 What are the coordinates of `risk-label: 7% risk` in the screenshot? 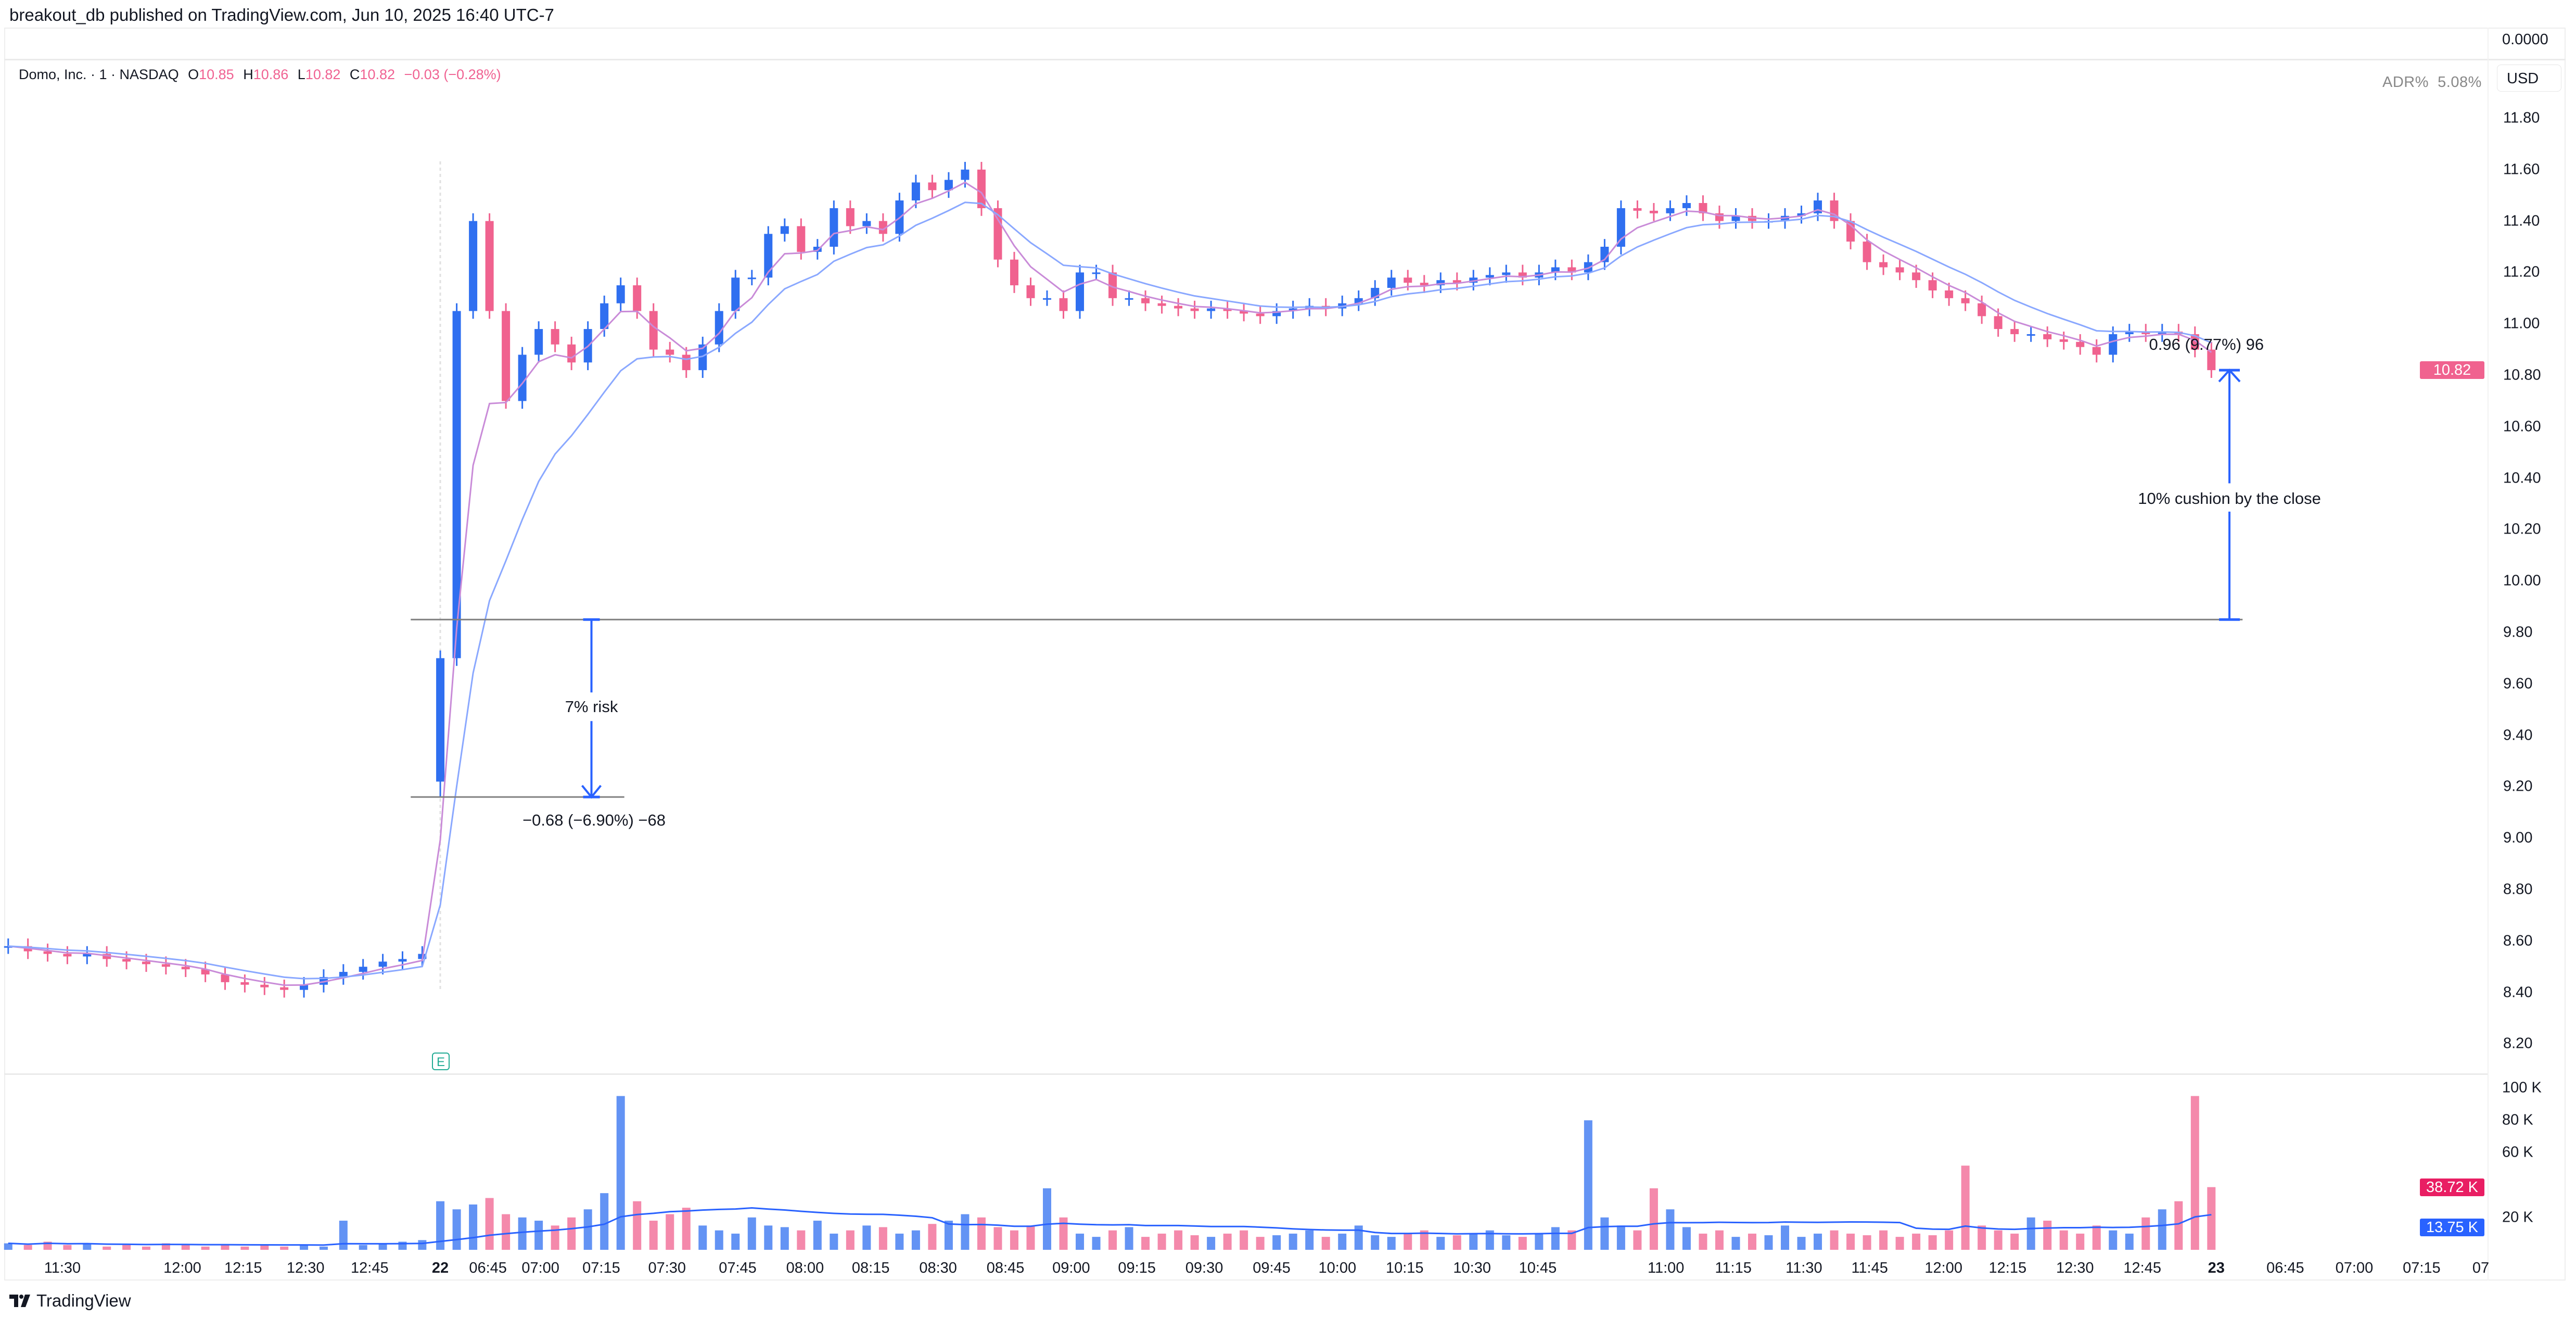 It's located at (591, 707).